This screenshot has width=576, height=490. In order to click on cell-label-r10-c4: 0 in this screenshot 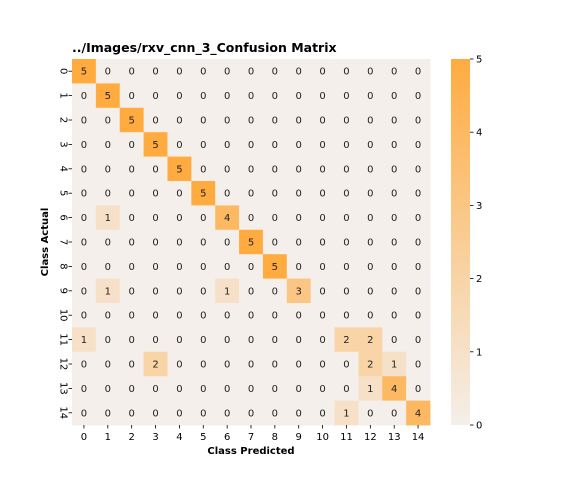, I will do `click(179, 316)`.